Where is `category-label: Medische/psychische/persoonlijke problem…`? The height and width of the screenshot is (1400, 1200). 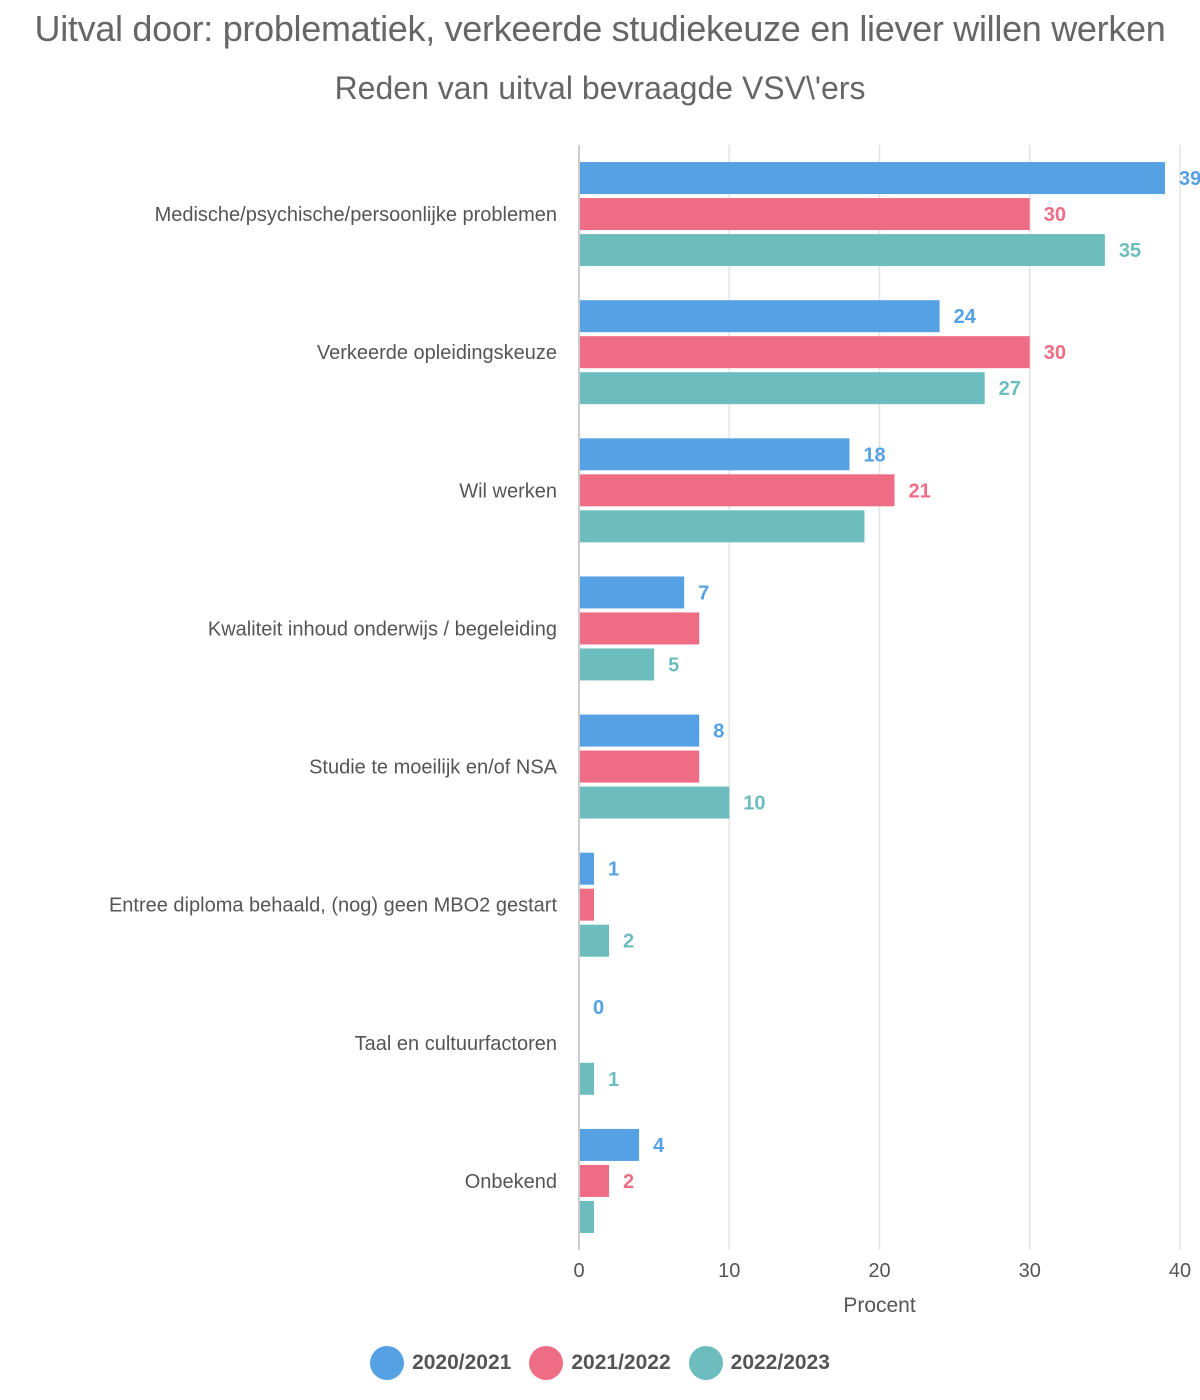 category-label: Medische/psychische/persoonlijke problem… is located at coordinates (356, 215).